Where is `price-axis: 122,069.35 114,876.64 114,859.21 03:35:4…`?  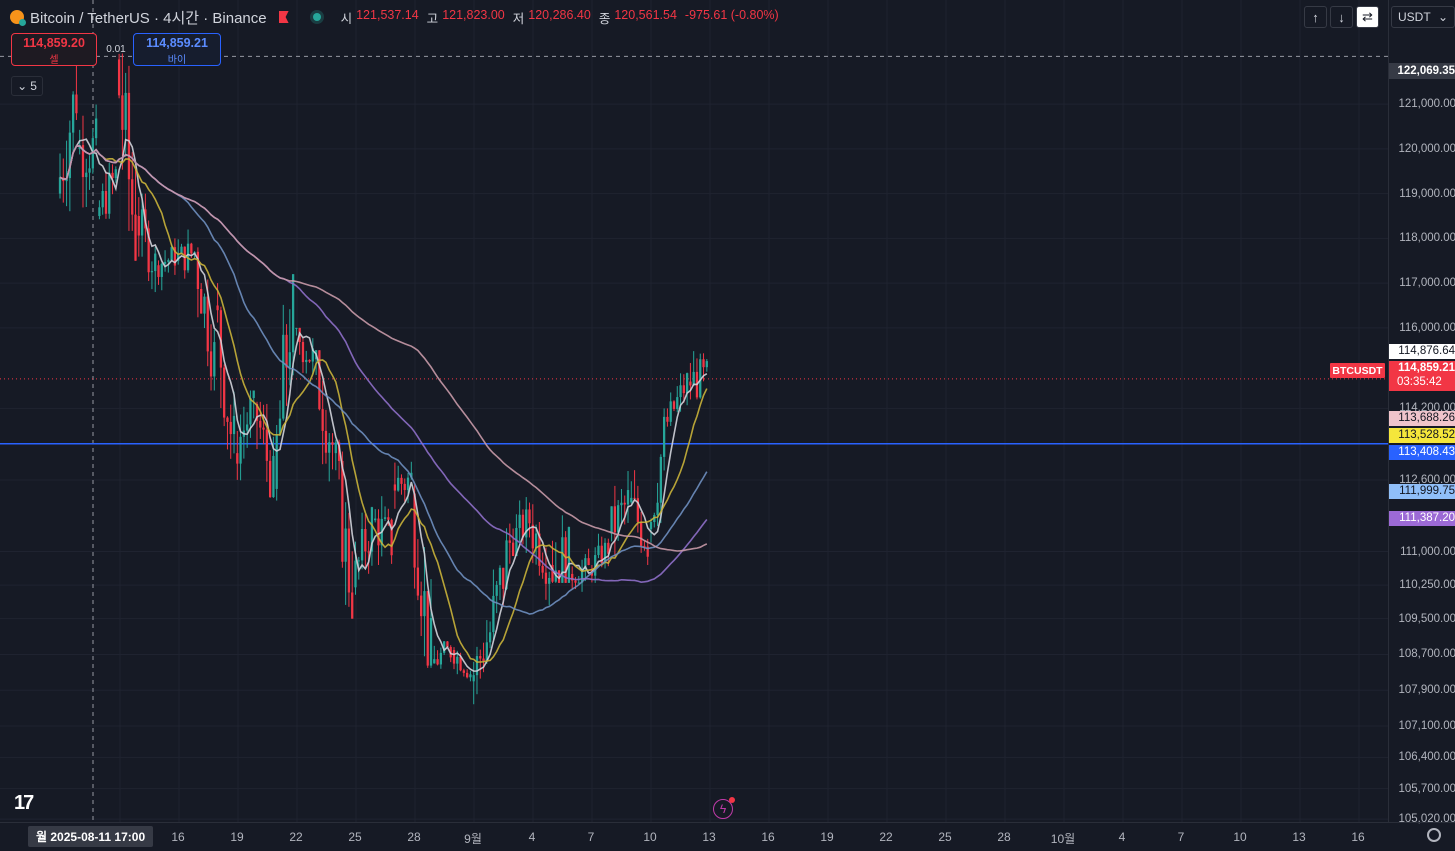 price-axis: 122,069.35 114,876.64 114,859.21 03:35:4… is located at coordinates (1421, 412).